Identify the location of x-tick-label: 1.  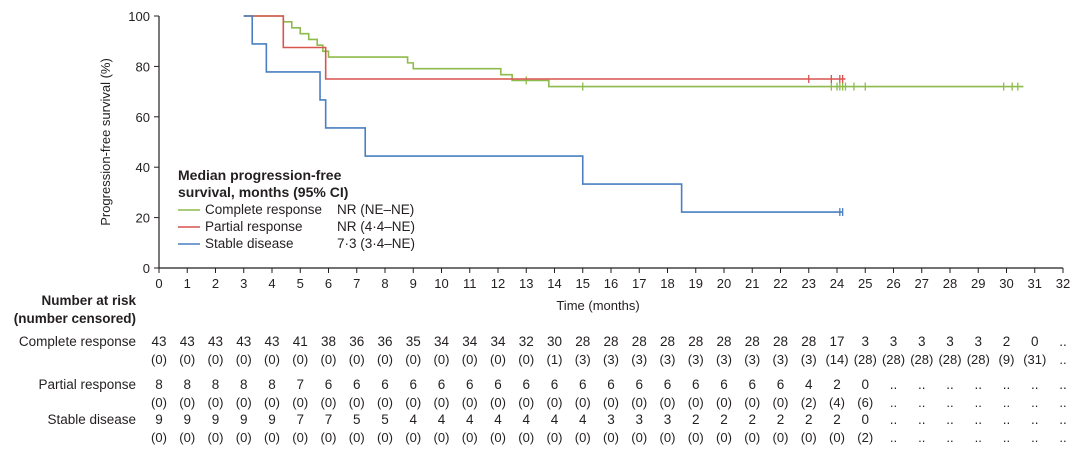
(187, 283).